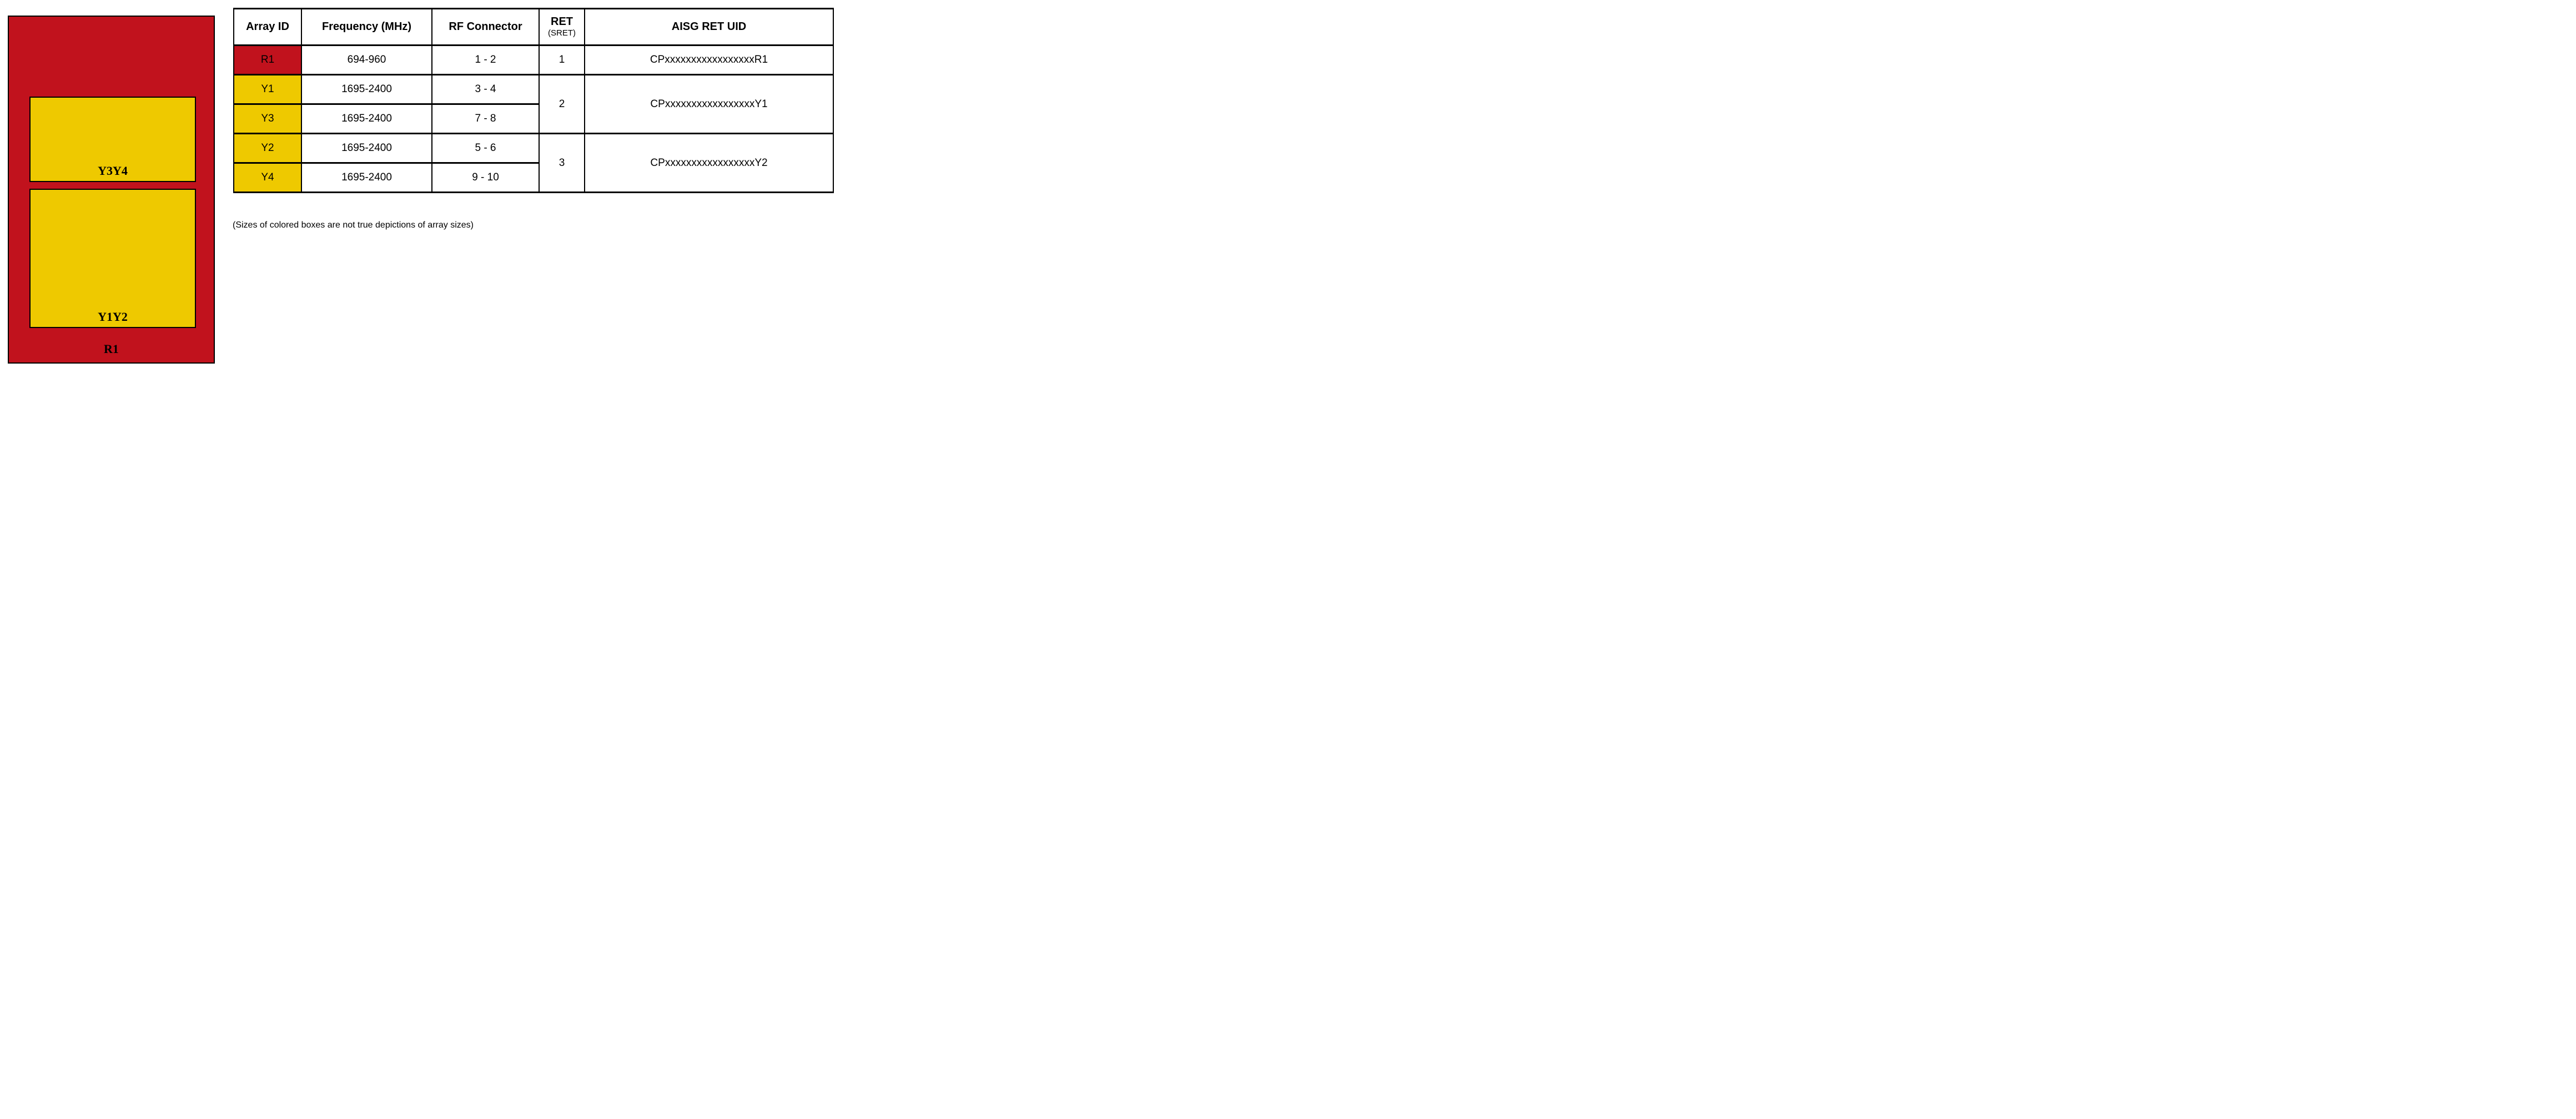 The width and height of the screenshot is (2576, 1119). What do you see at coordinates (485, 149) in the screenshot?
I see `rf-connector-cell-y2: 5 - 6` at bounding box center [485, 149].